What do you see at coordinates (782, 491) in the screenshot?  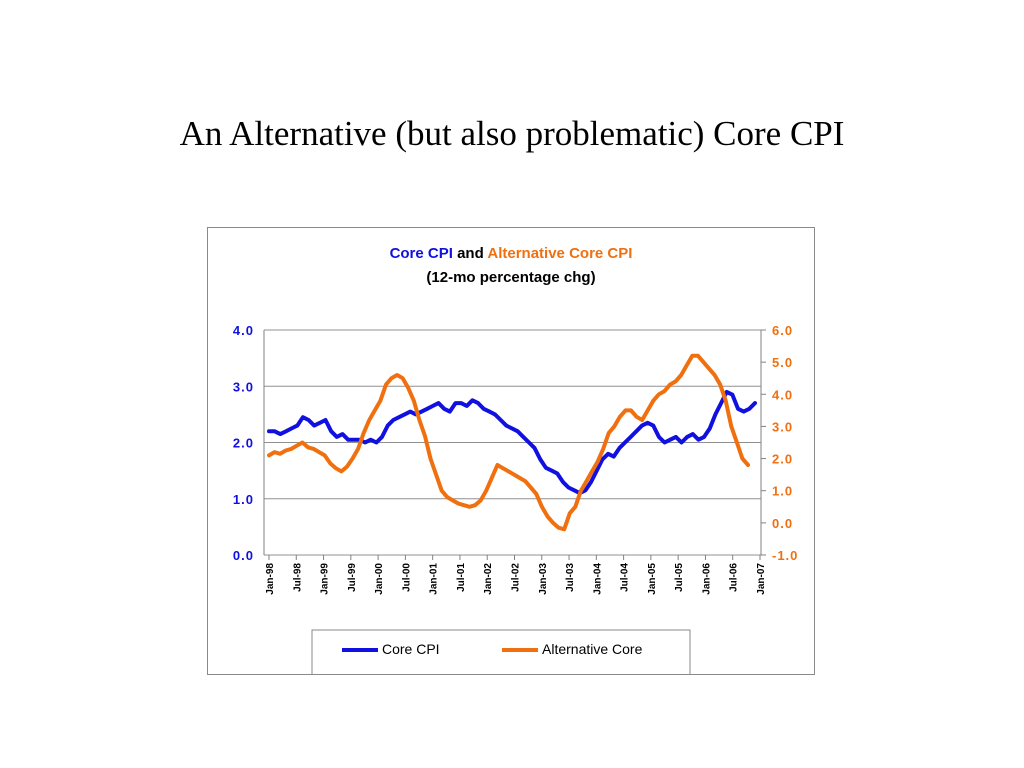 I see `y-right-tick-label: 1.0` at bounding box center [782, 491].